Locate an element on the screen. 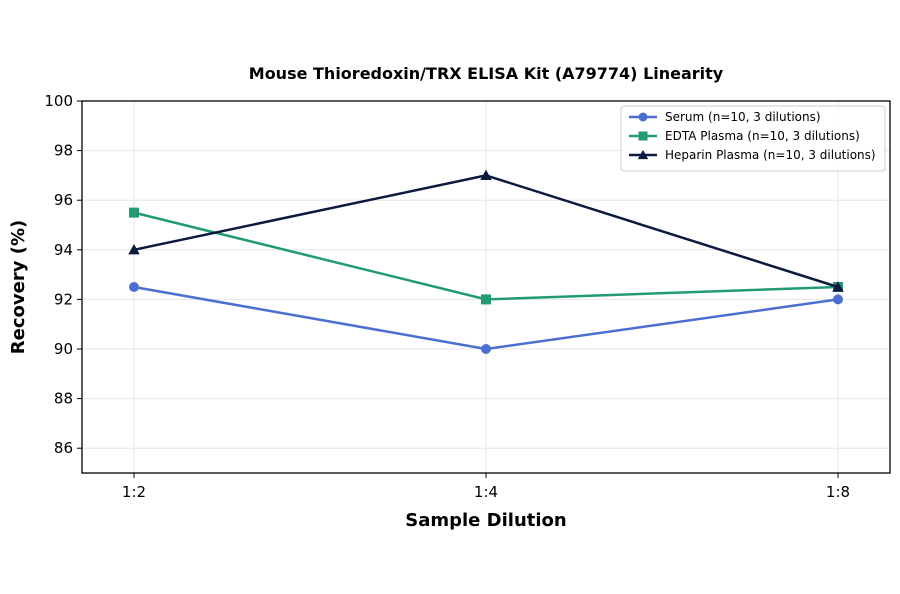 The image size is (900, 594). legend-item: Serum (n=10, 3 dilutions) is located at coordinates (725, 117).